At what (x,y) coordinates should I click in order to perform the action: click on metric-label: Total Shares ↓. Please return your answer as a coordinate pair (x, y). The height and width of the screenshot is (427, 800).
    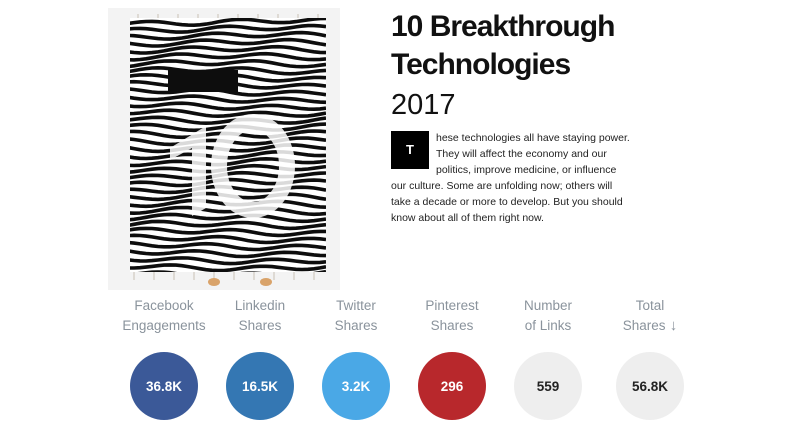
    Looking at the image, I should click on (650, 318).